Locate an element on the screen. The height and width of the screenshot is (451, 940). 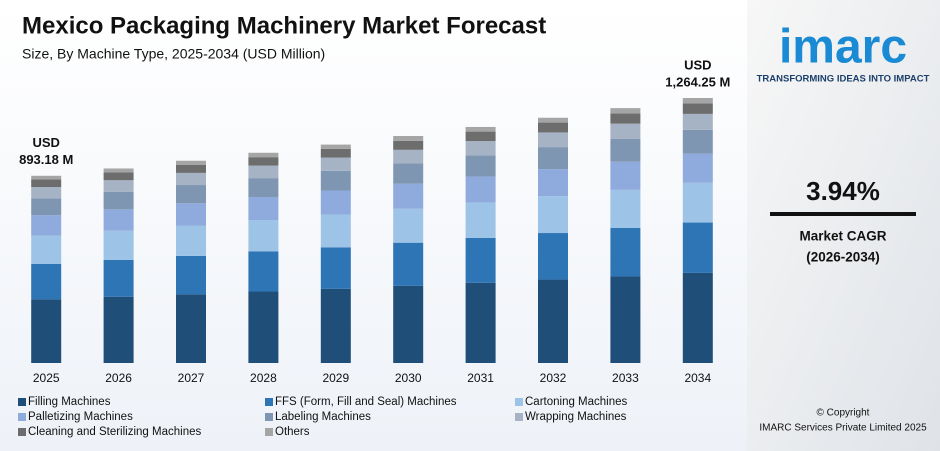
cagr-divider is located at coordinates (843, 214).